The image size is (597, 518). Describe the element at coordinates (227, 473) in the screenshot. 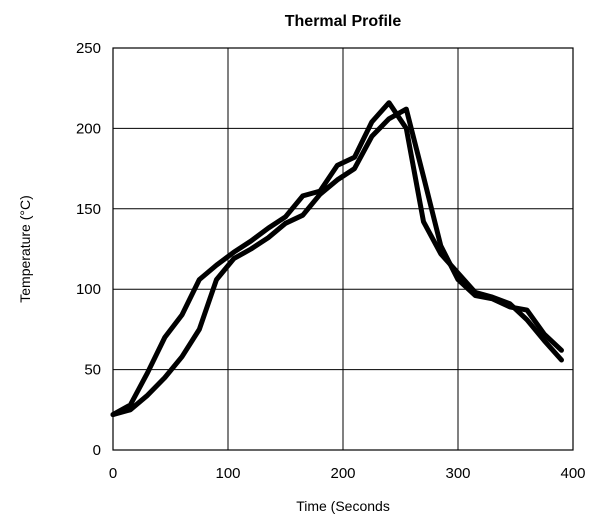

I see `x-tick-label: 100` at that location.